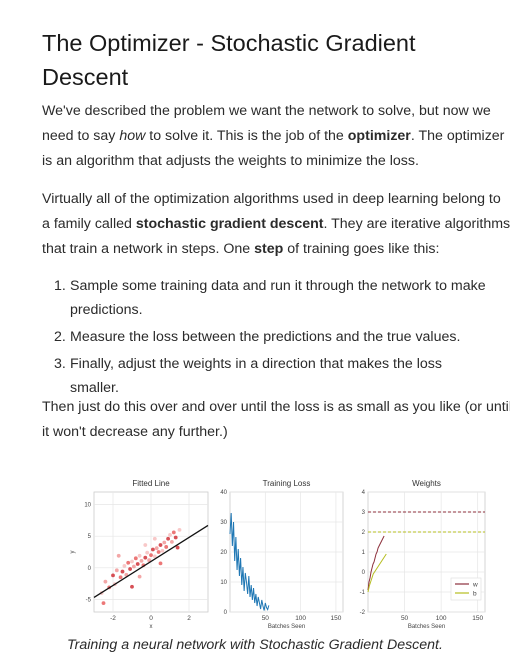  I want to click on emphasis-text: how, so click(132, 136).